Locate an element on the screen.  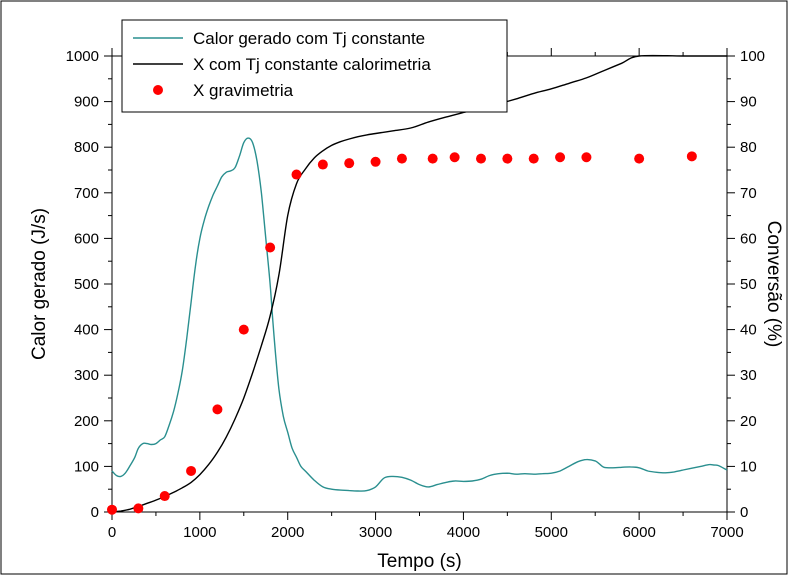
left-y-tick-label: 900 is located at coordinates (86, 102).